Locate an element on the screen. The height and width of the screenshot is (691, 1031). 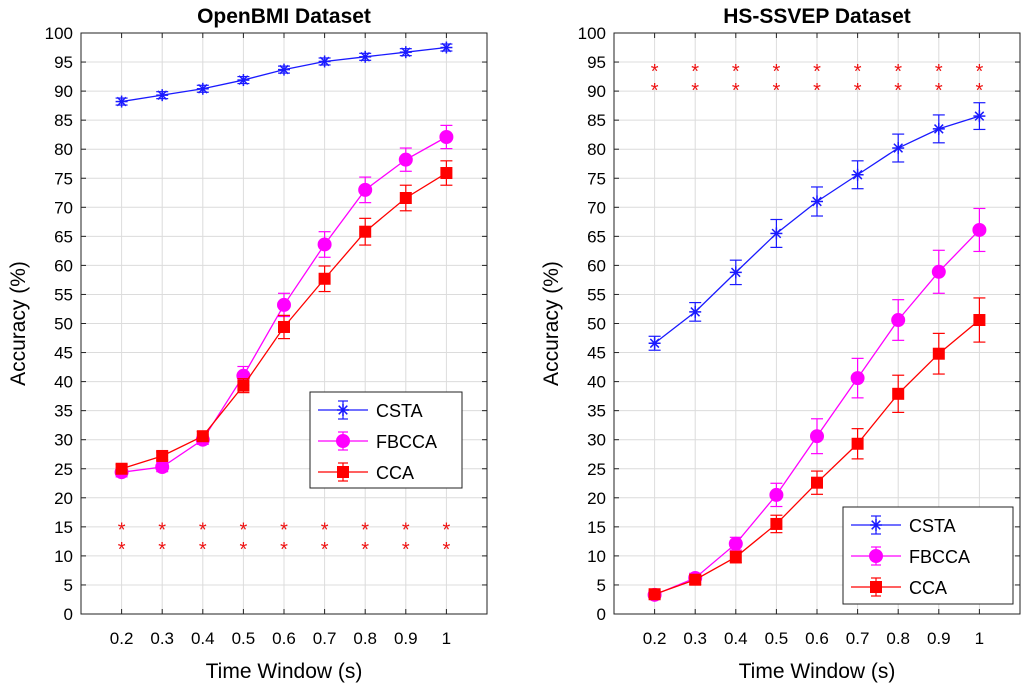
y-tick-label: 95 is located at coordinates (63, 62).